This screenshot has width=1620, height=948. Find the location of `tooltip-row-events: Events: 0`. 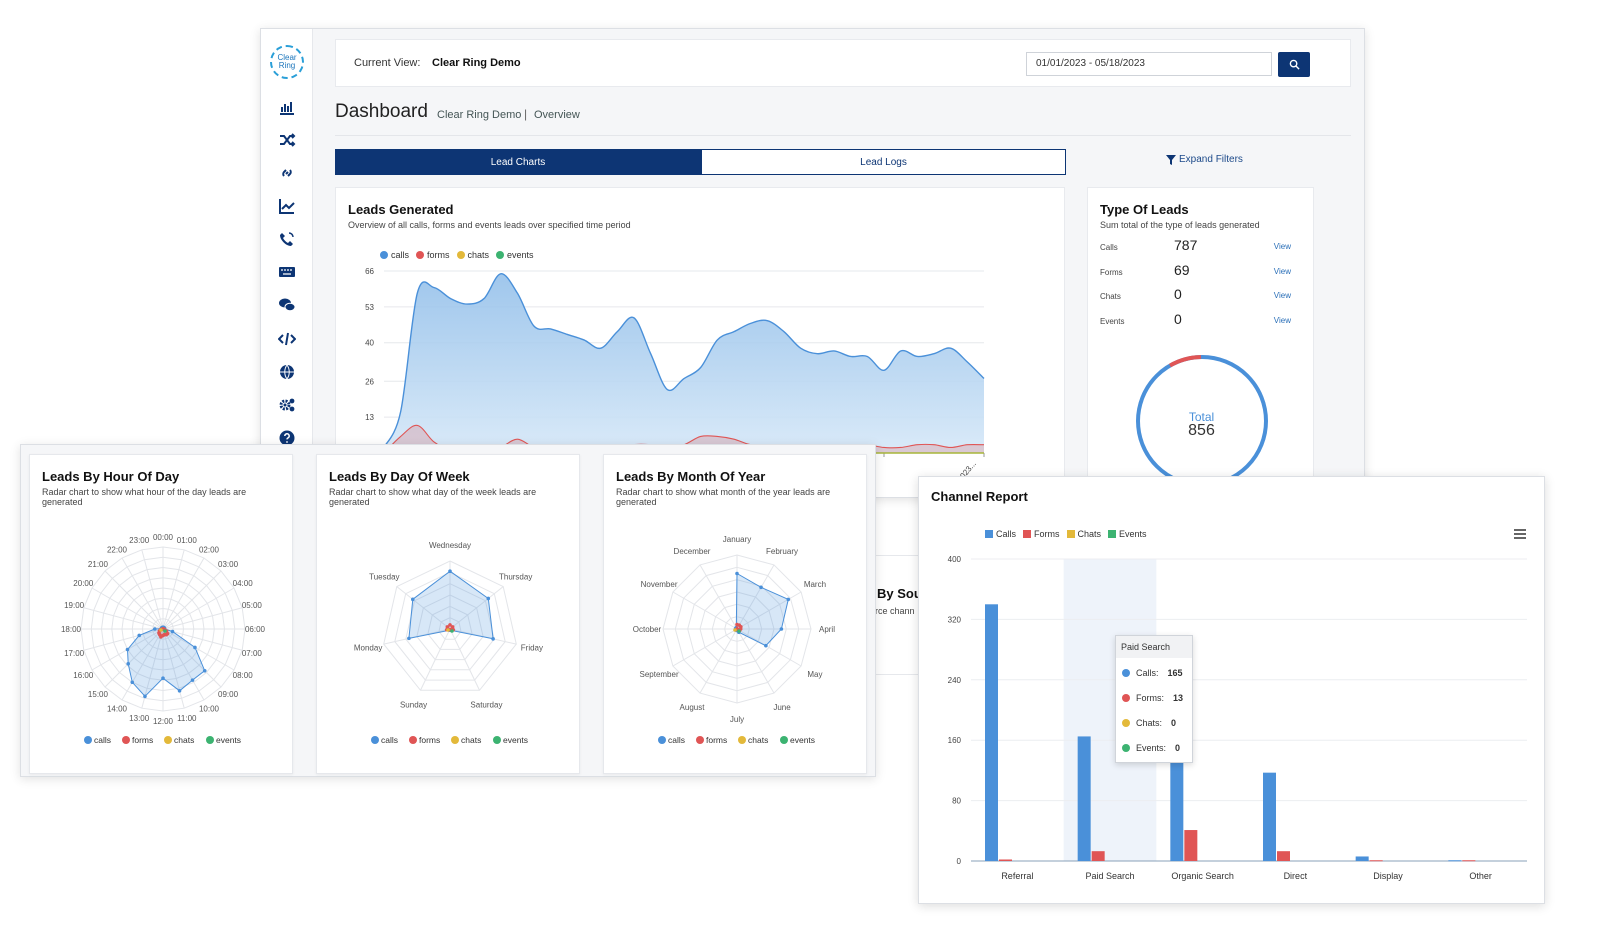

tooltip-row-events: Events: 0 is located at coordinates (1151, 748).